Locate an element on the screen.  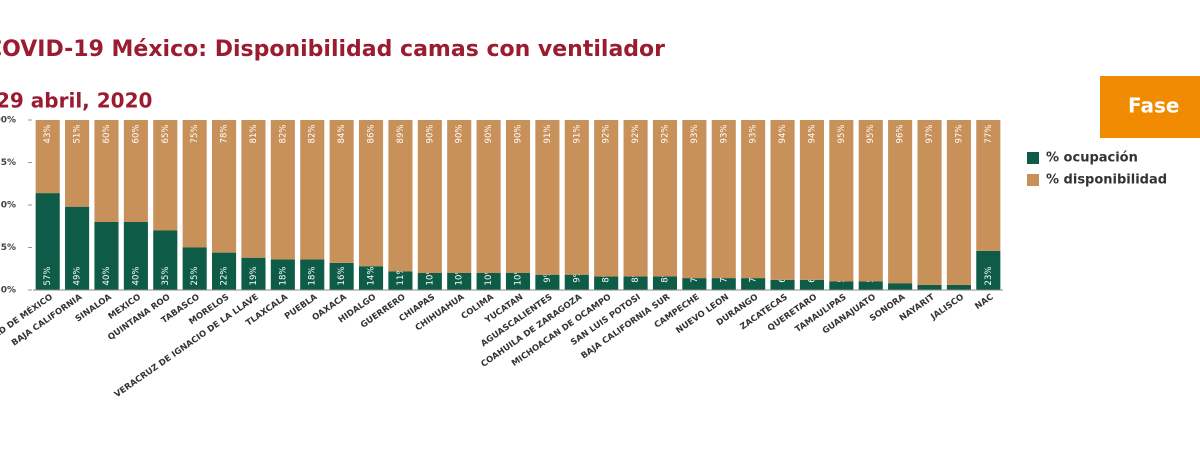
phase-box is located at coordinates (1150, 107).